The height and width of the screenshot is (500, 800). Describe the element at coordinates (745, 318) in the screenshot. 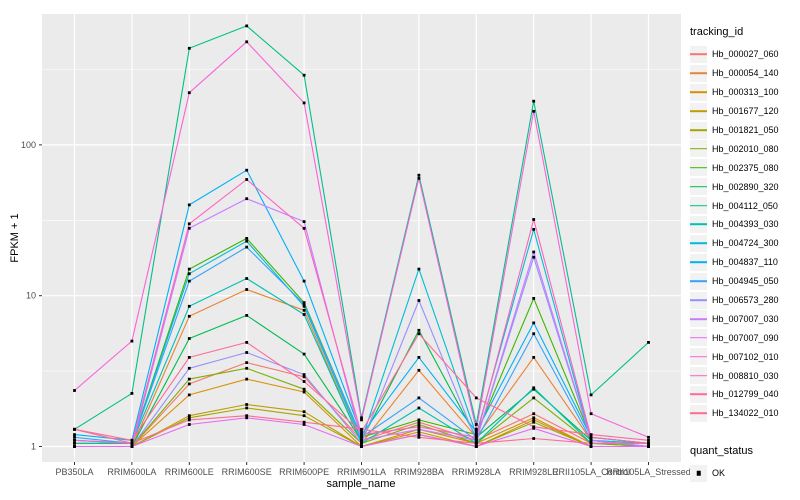

I see `legend-item-label: Hb_007007_030` at that location.